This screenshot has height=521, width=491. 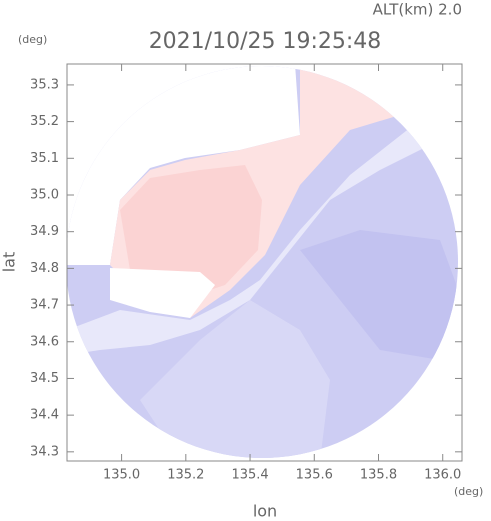 I want to click on x-tick-label: 135.0, so click(x=121, y=475).